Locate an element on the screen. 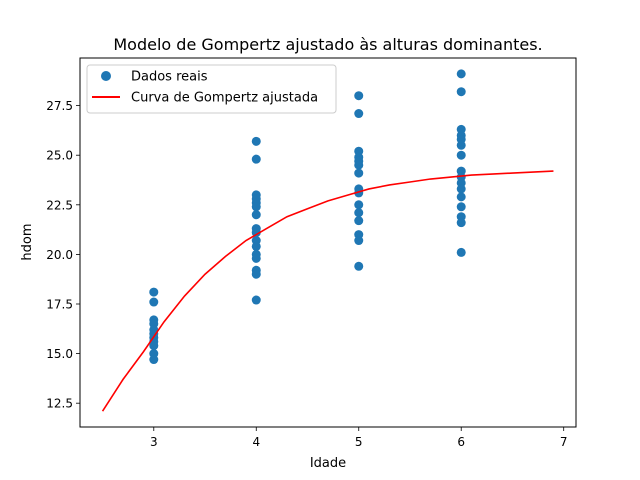 The image size is (640, 480). y-tick-label: 25.0 is located at coordinates (59, 156).